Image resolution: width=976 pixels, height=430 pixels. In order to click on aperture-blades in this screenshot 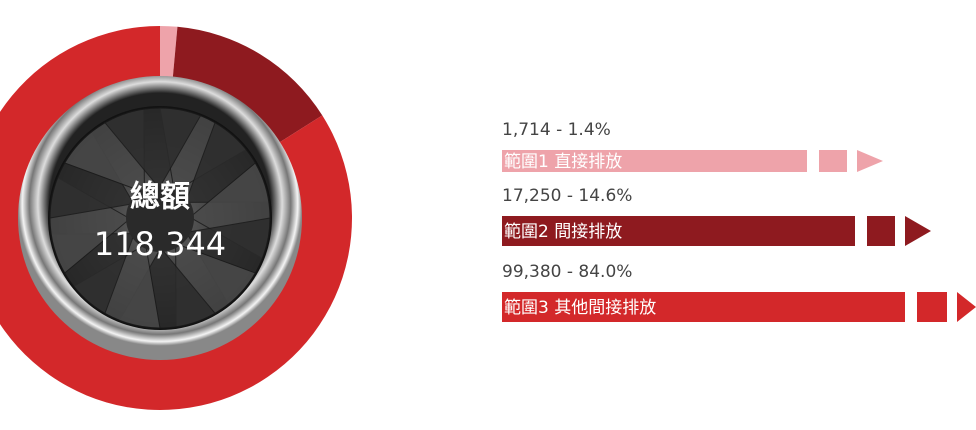, I will do `click(160, 218)`.